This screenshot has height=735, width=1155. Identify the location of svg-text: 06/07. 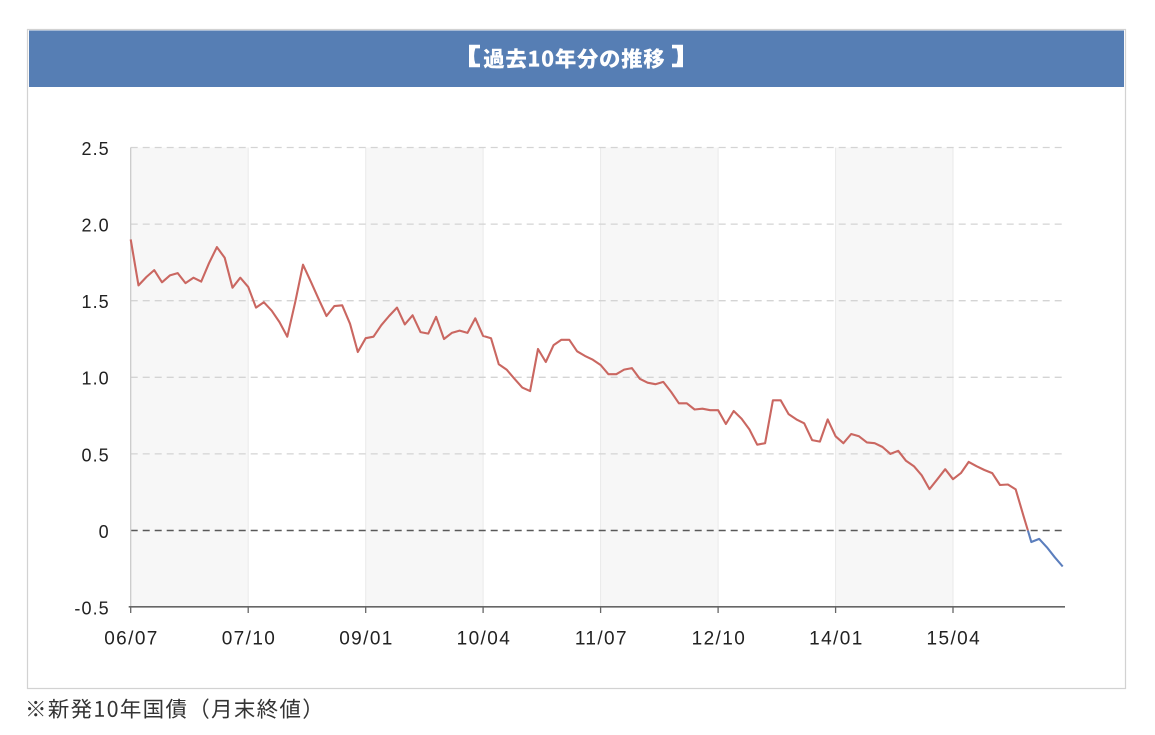
(131, 639).